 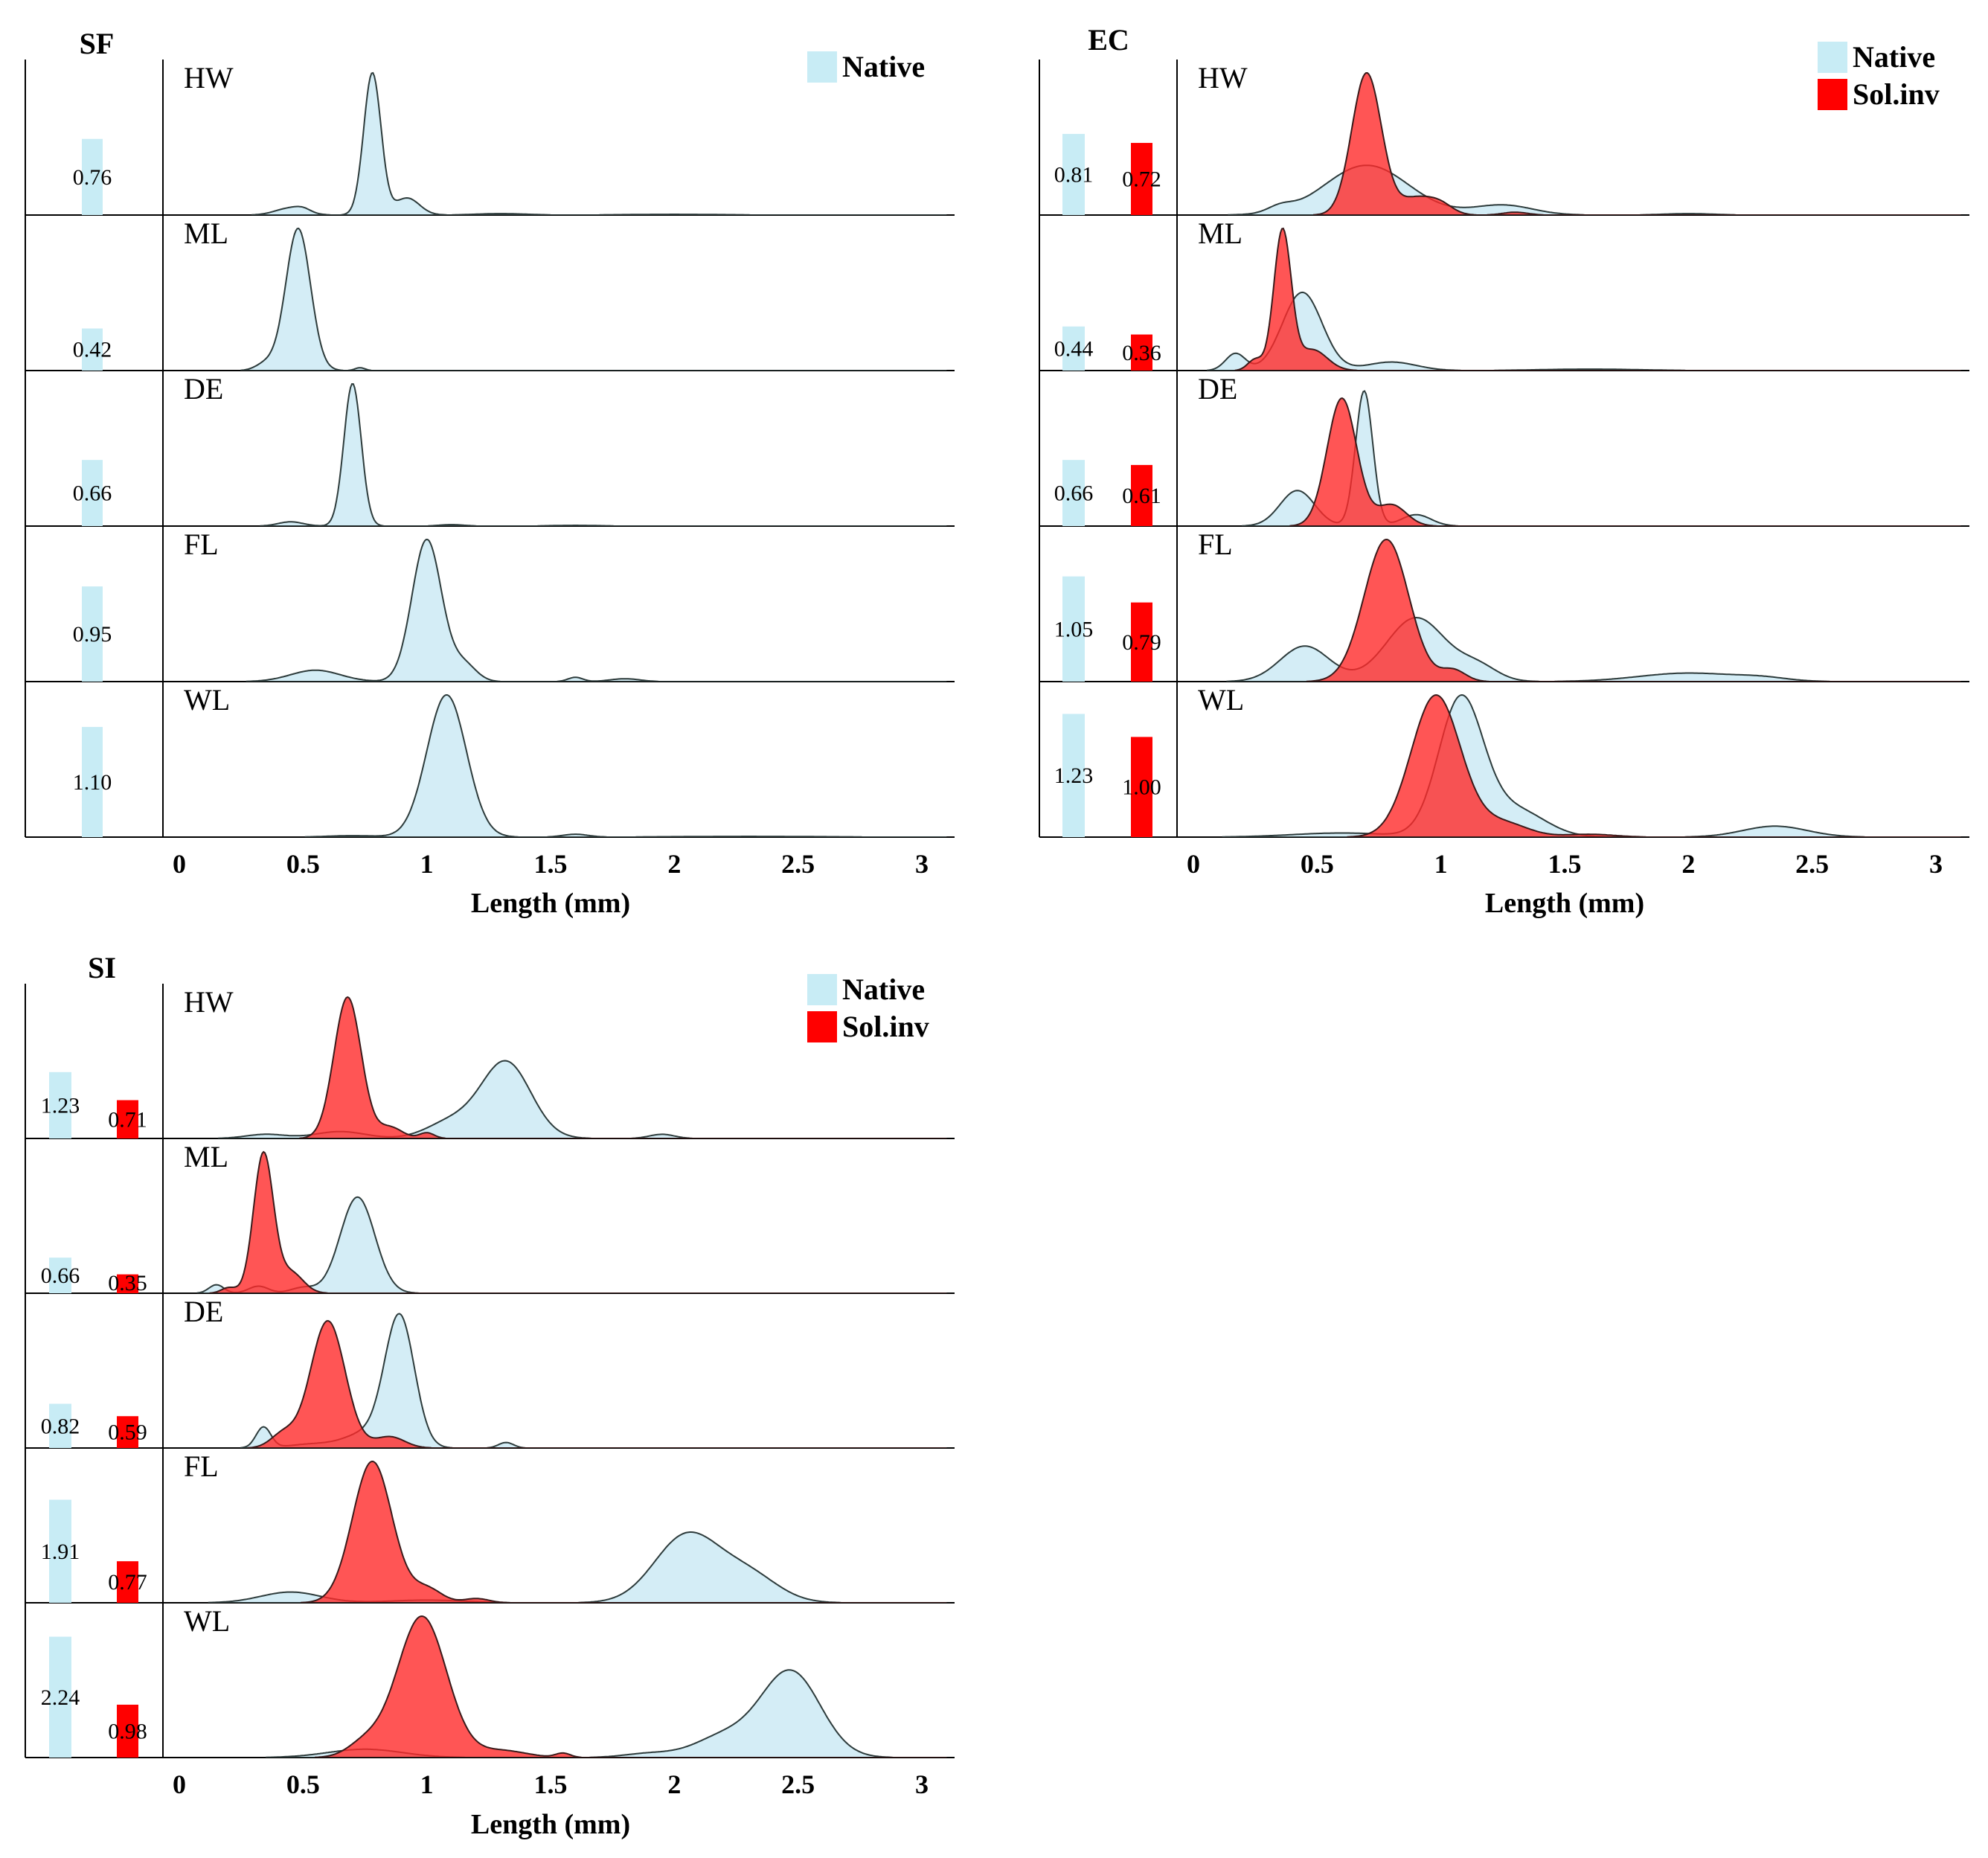 I want to click on x-tick-label: 1.5, so click(x=551, y=864).